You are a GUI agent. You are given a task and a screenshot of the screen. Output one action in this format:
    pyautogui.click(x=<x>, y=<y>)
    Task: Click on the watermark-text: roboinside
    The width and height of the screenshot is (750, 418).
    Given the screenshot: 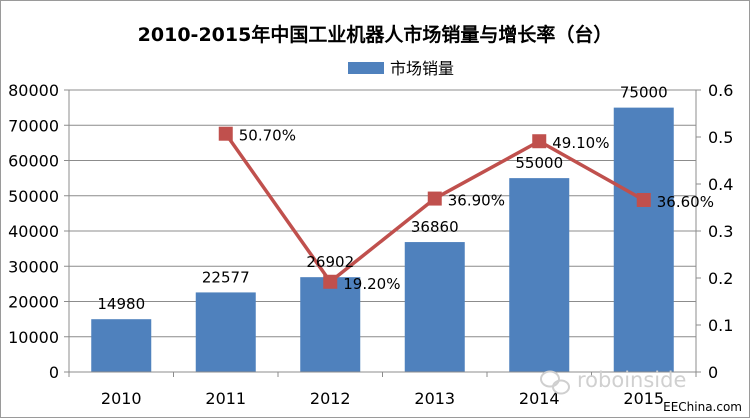 What is the action you would take?
    pyautogui.click(x=631, y=380)
    